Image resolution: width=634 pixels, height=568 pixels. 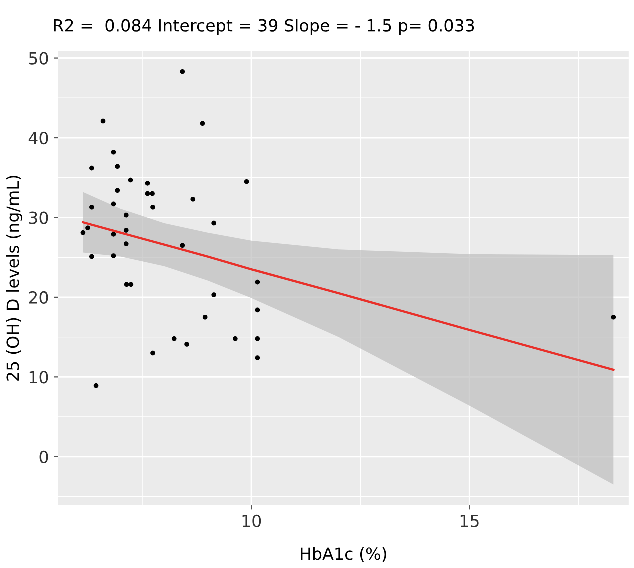 I want to click on x-tick-label: 15, so click(x=469, y=521).